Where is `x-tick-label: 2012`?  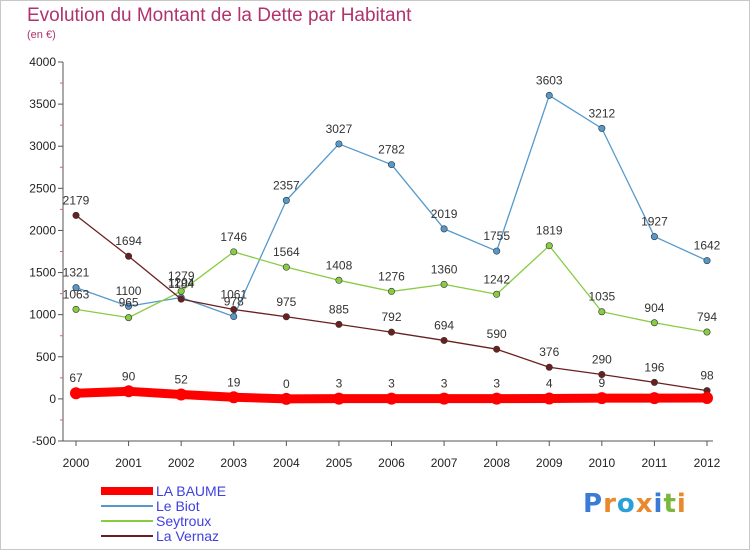 x-tick-label: 2012 is located at coordinates (707, 463).